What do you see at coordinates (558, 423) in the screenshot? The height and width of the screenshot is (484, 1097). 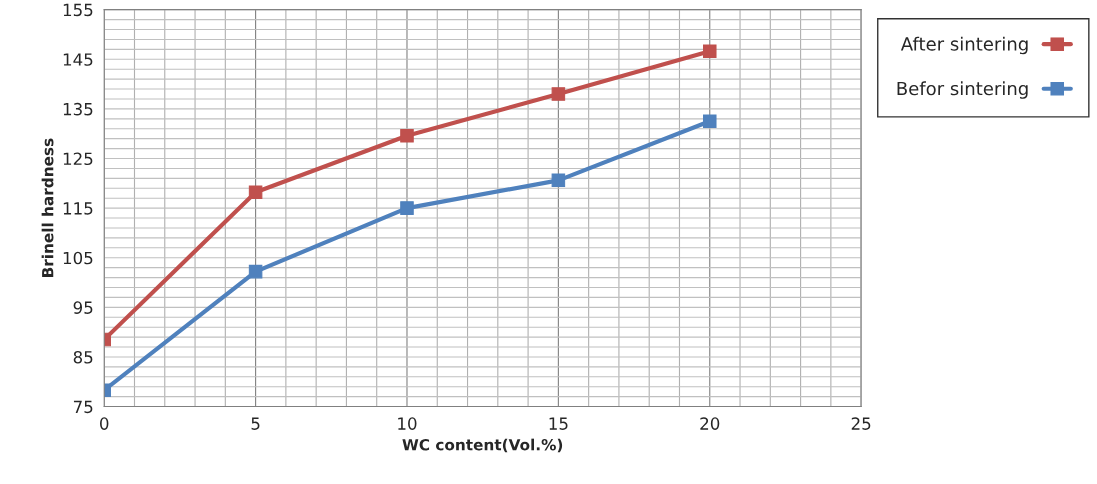 I see `x-tick-label: 15` at bounding box center [558, 423].